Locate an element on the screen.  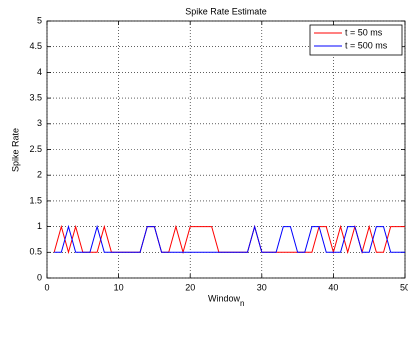
x-tick-label: 20 is located at coordinates (190, 287).